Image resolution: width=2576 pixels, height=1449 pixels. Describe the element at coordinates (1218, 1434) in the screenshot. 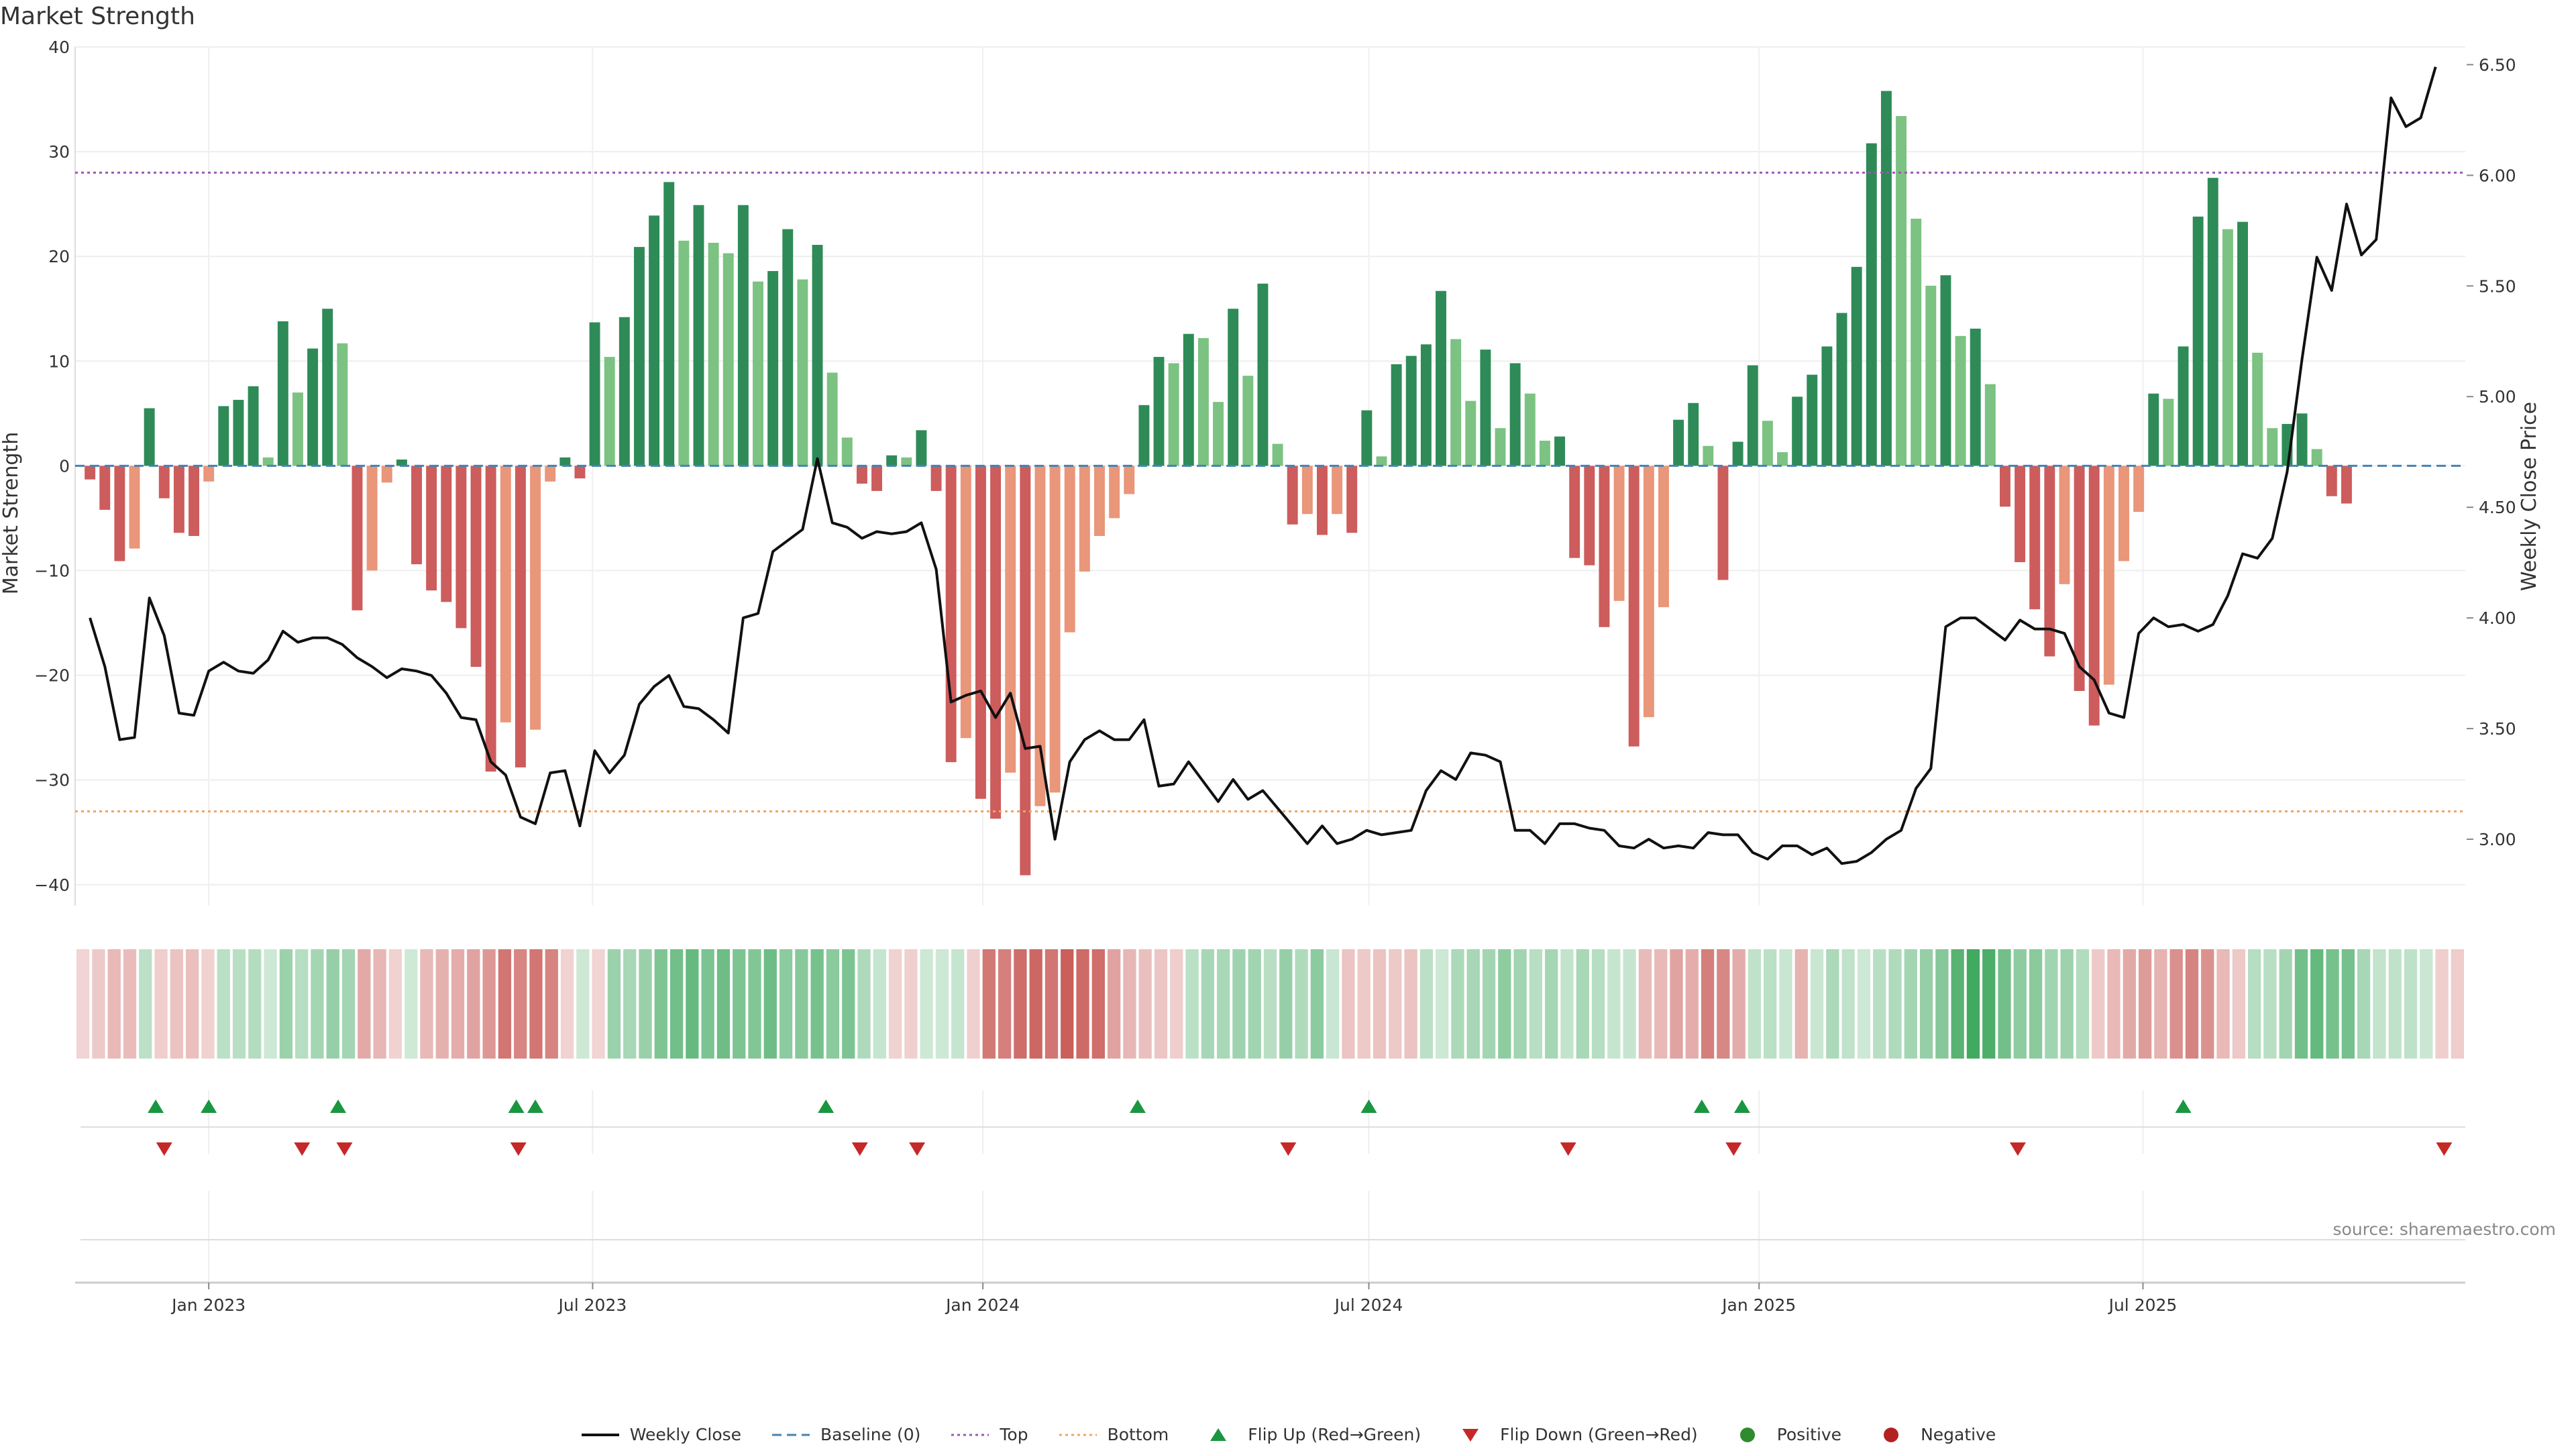

I see `legend-symbol-flip-up` at that location.